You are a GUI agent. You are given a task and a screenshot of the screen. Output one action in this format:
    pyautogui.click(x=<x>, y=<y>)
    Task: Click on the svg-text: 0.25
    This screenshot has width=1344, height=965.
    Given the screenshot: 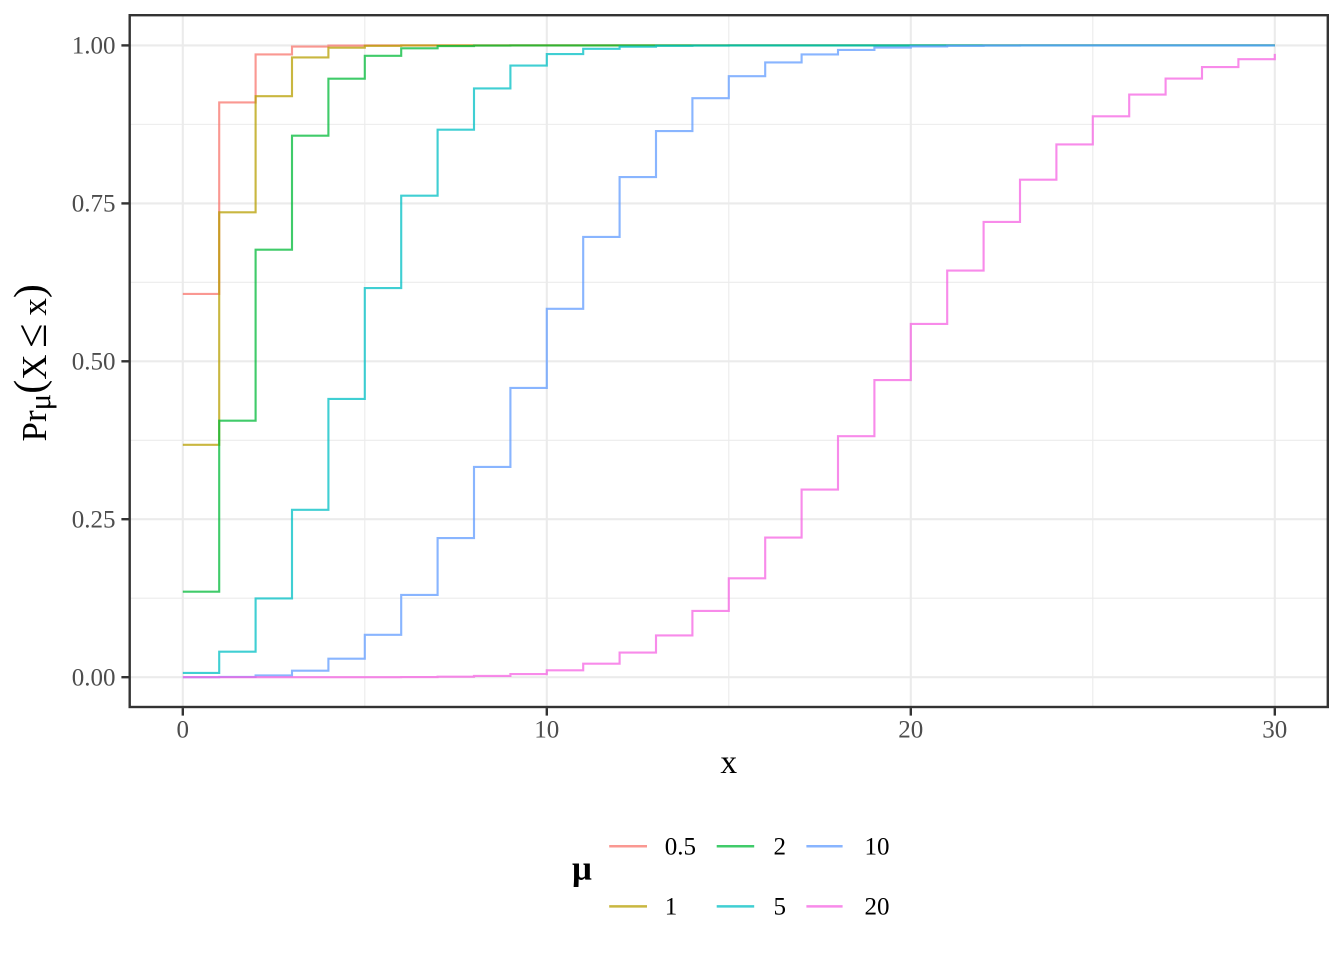 What is the action you would take?
    pyautogui.click(x=94, y=520)
    